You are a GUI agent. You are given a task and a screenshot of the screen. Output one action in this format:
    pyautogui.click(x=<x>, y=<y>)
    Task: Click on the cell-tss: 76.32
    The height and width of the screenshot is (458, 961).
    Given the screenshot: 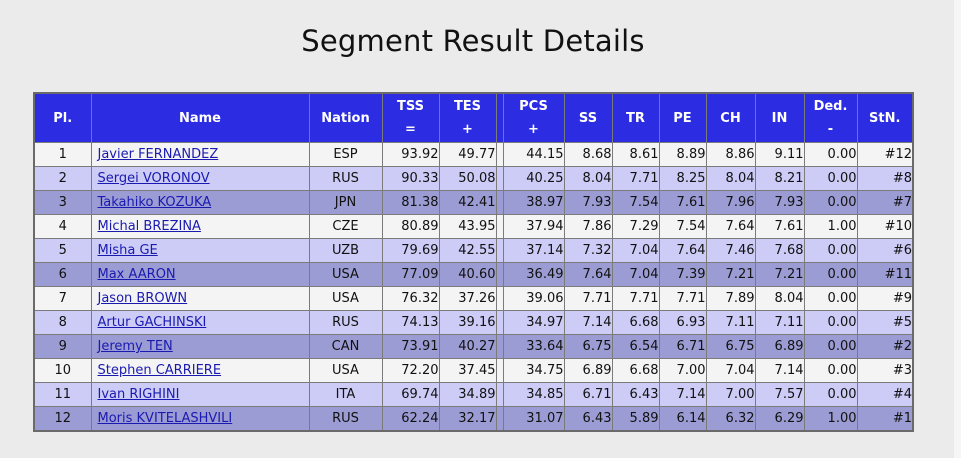 What is the action you would take?
    pyautogui.click(x=410, y=298)
    